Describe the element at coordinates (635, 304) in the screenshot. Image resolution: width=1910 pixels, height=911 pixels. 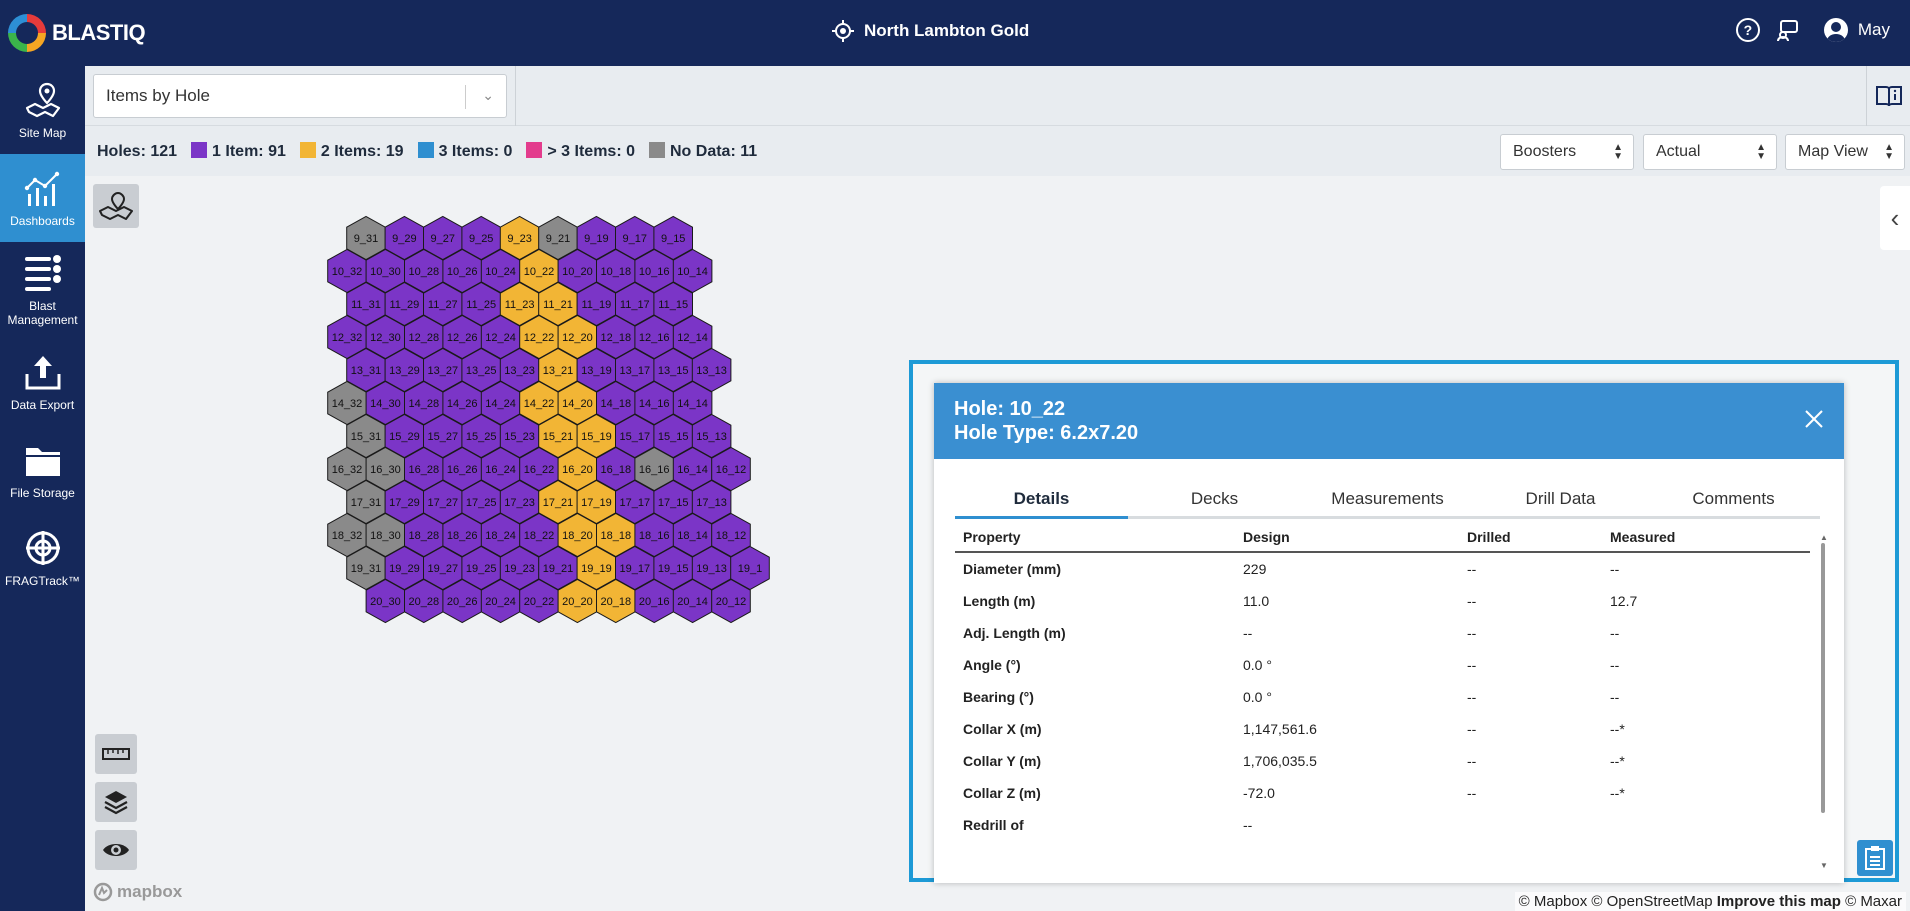
I see `hole-11_17: 11_17` at that location.